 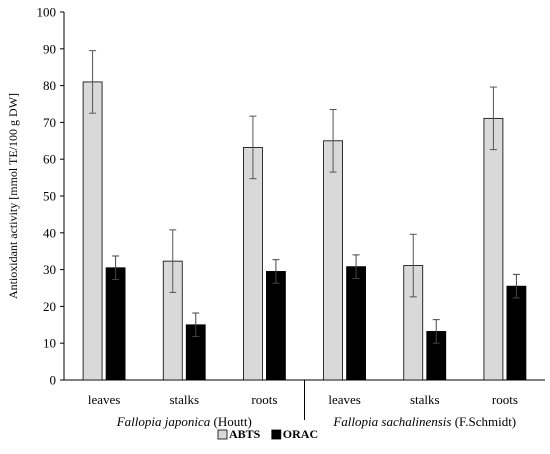 What do you see at coordinates (49, 48) in the screenshot?
I see `y-tick-label: 90` at bounding box center [49, 48].